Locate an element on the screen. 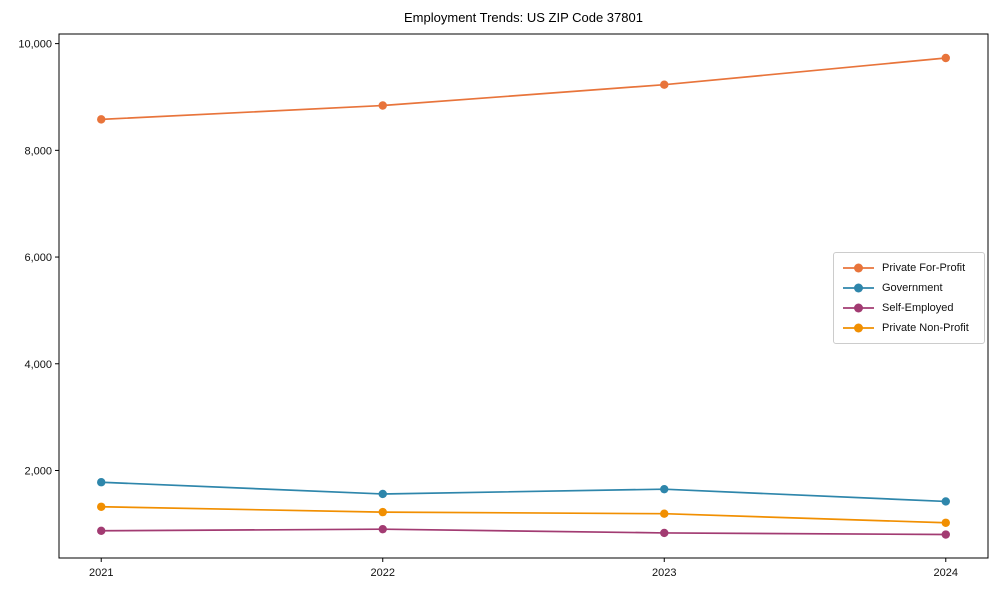  y-tick-label: 6,000 is located at coordinates (38, 258).